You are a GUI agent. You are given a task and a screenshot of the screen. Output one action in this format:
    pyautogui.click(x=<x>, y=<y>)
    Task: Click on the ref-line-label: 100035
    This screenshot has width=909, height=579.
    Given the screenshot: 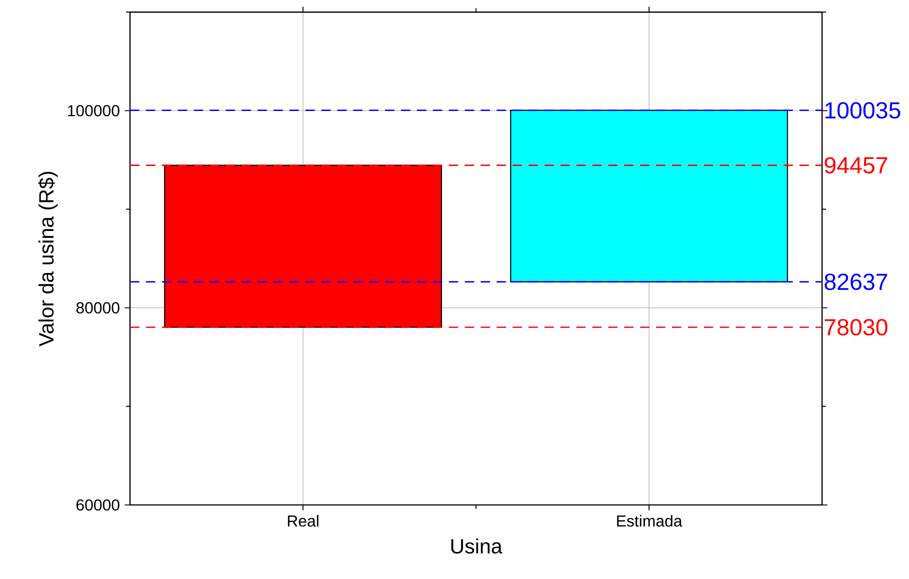 What is the action you would take?
    pyautogui.click(x=862, y=110)
    